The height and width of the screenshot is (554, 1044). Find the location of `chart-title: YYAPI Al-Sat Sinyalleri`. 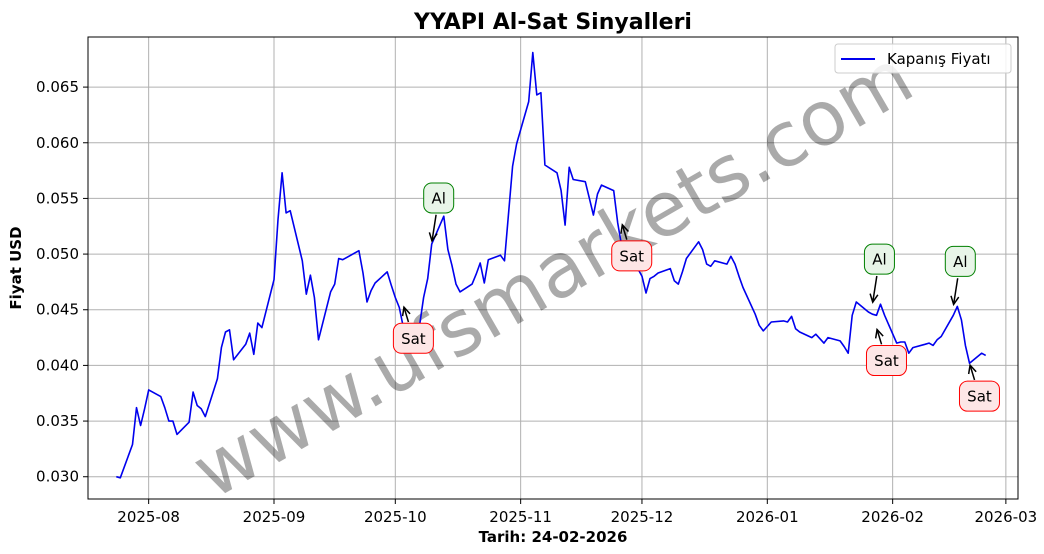

chart-title: YYAPI Al-Sat Sinyalleri is located at coordinates (552, 22).